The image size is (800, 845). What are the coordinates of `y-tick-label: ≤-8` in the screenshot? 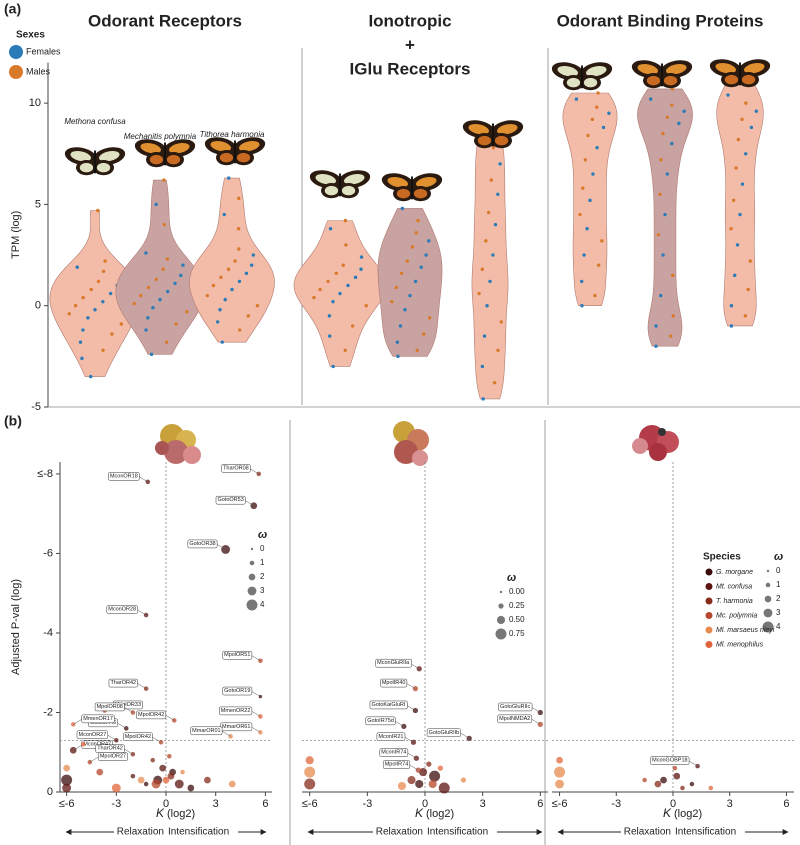 It's located at (45, 474).